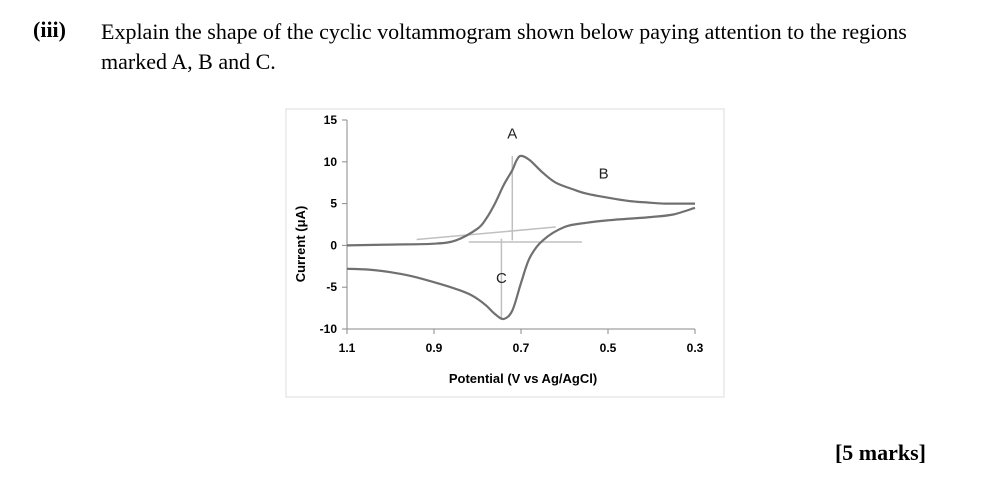 Image resolution: width=1008 pixels, height=479 pixels. What do you see at coordinates (49, 29) in the screenshot?
I see `question-number: (iii)` at bounding box center [49, 29].